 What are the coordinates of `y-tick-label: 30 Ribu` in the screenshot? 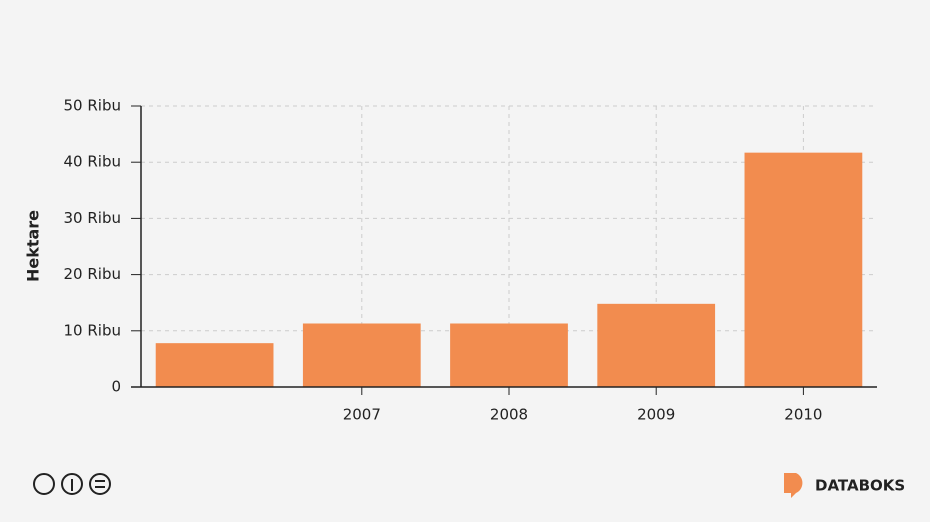 It's located at (92, 218).